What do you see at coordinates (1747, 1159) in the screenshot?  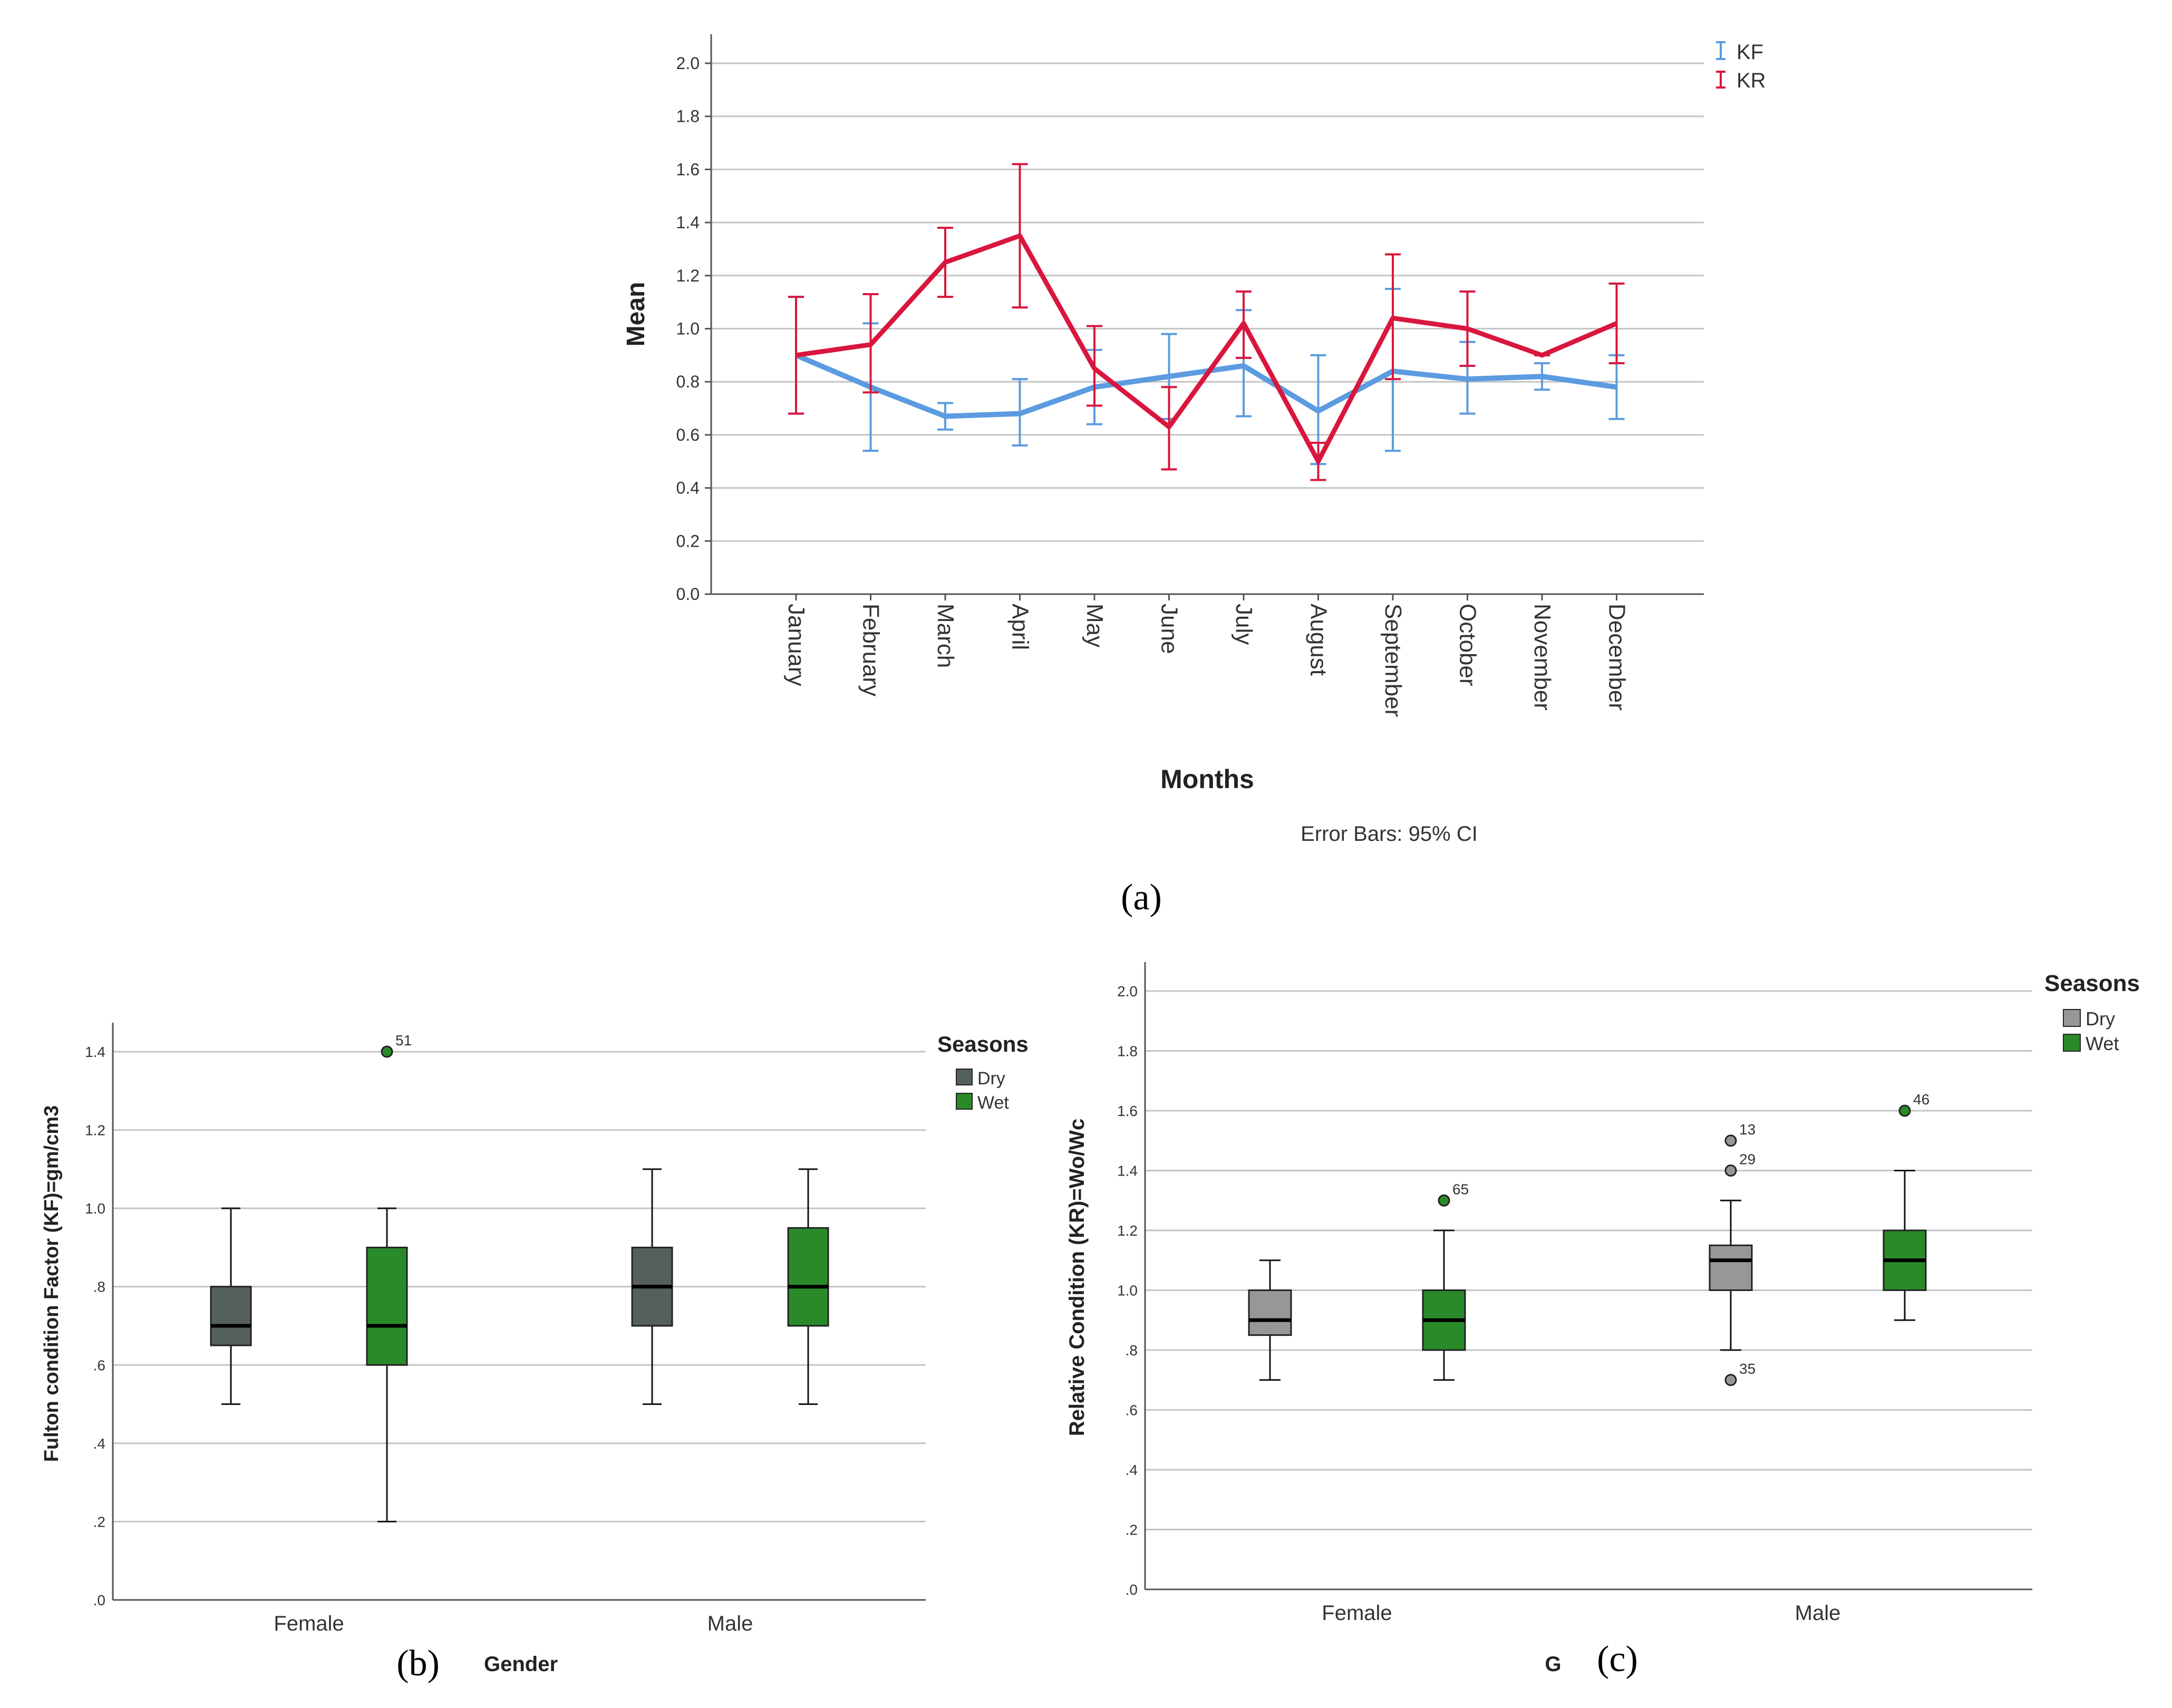 I see `outlier-label: 29` at bounding box center [1747, 1159].